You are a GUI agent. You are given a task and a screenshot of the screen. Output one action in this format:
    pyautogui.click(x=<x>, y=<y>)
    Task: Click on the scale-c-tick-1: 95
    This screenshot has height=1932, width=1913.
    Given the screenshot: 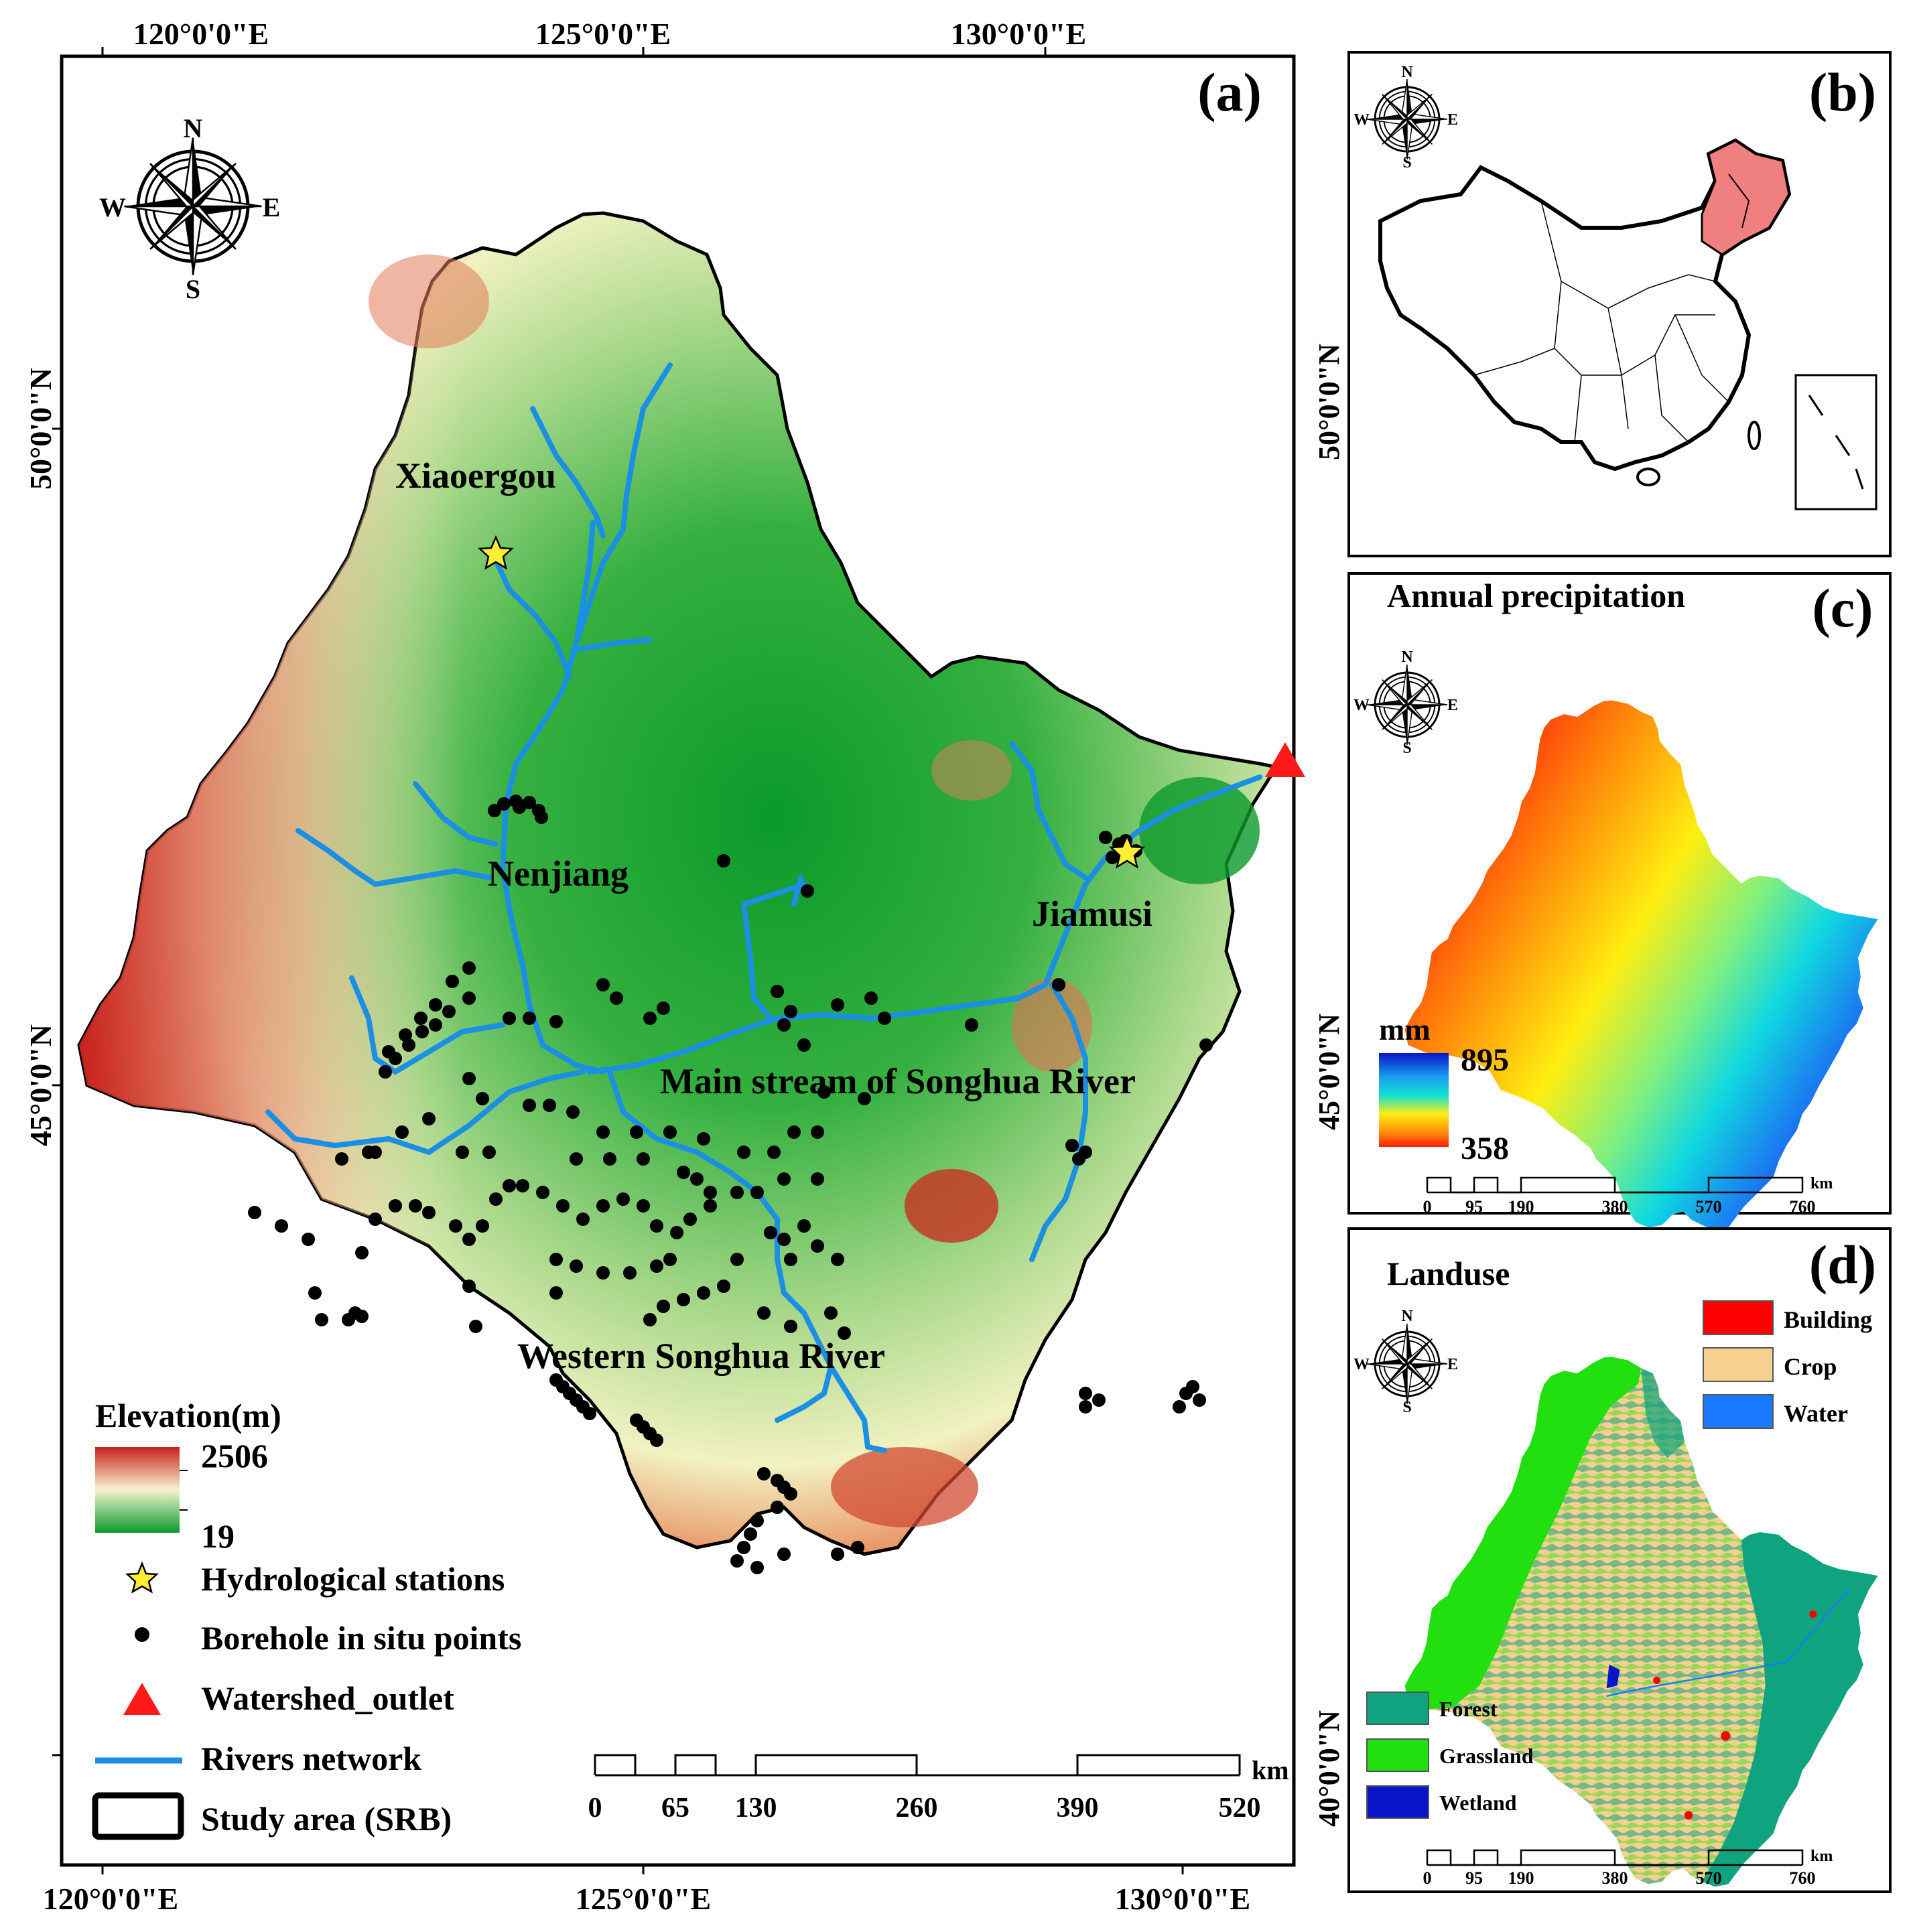 What is the action you would take?
    pyautogui.click(x=1474, y=1207)
    